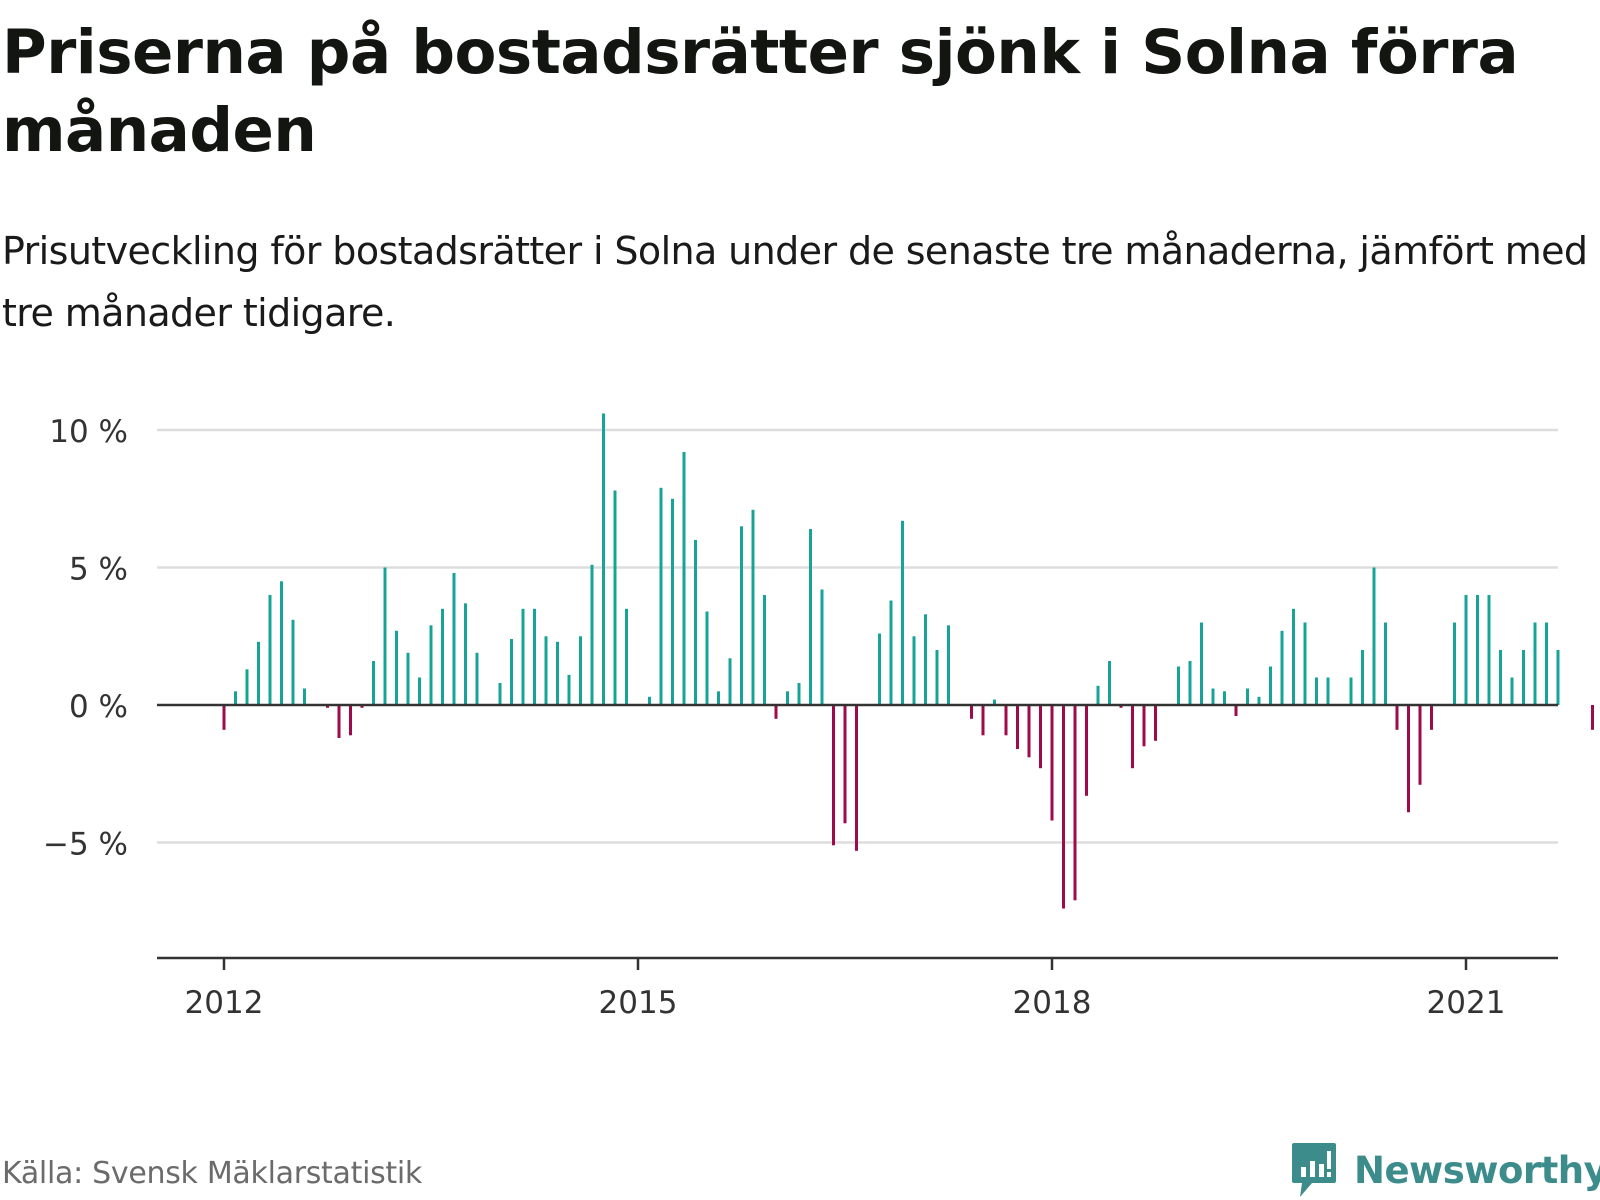 Image resolution: width=1600 pixels, height=1200 pixels. Describe the element at coordinates (88, 432) in the screenshot. I see `y-tick-label: 10 %` at that location.